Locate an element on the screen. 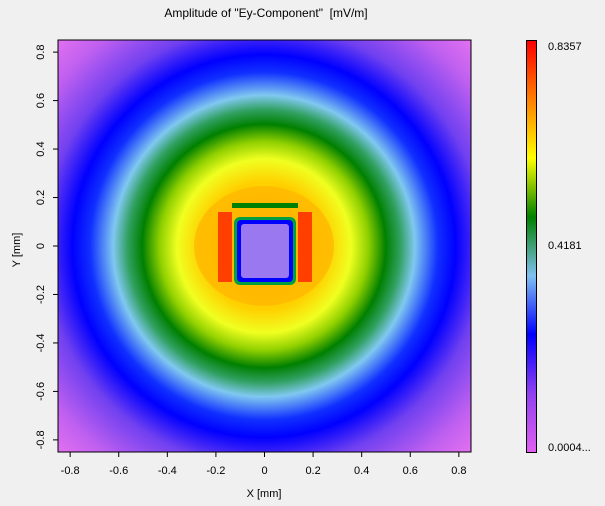 This screenshot has height=506, width=605. upper-stripe is located at coordinates (265, 205).